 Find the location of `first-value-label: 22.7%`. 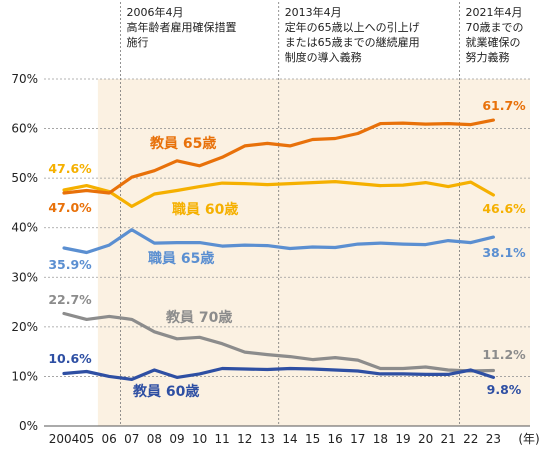

first-value-label: 22.7% is located at coordinates (70, 299).